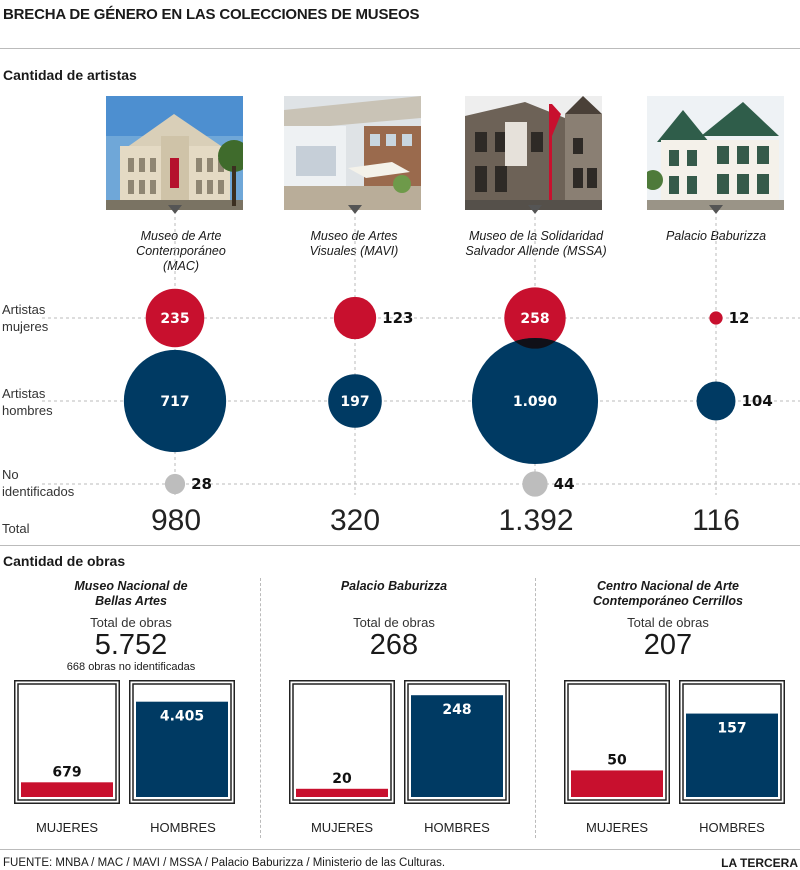 This screenshot has height=870, width=800. Describe the element at coordinates (756, 401) in the screenshot. I see `bubble-label-men: 104` at that location.